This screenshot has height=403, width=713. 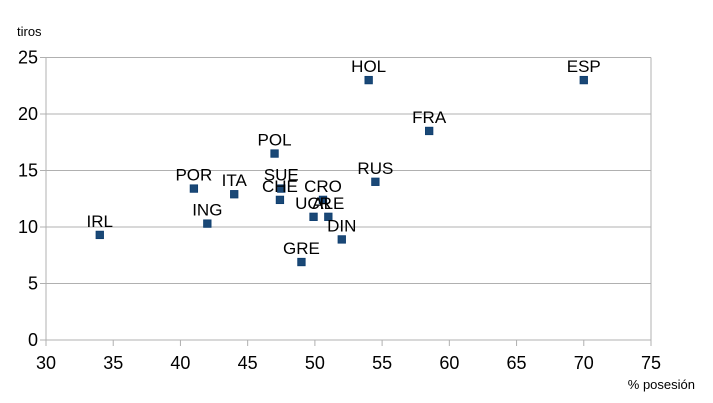 What do you see at coordinates (113, 363) in the screenshot?
I see `x-tick-label: 35` at bounding box center [113, 363].